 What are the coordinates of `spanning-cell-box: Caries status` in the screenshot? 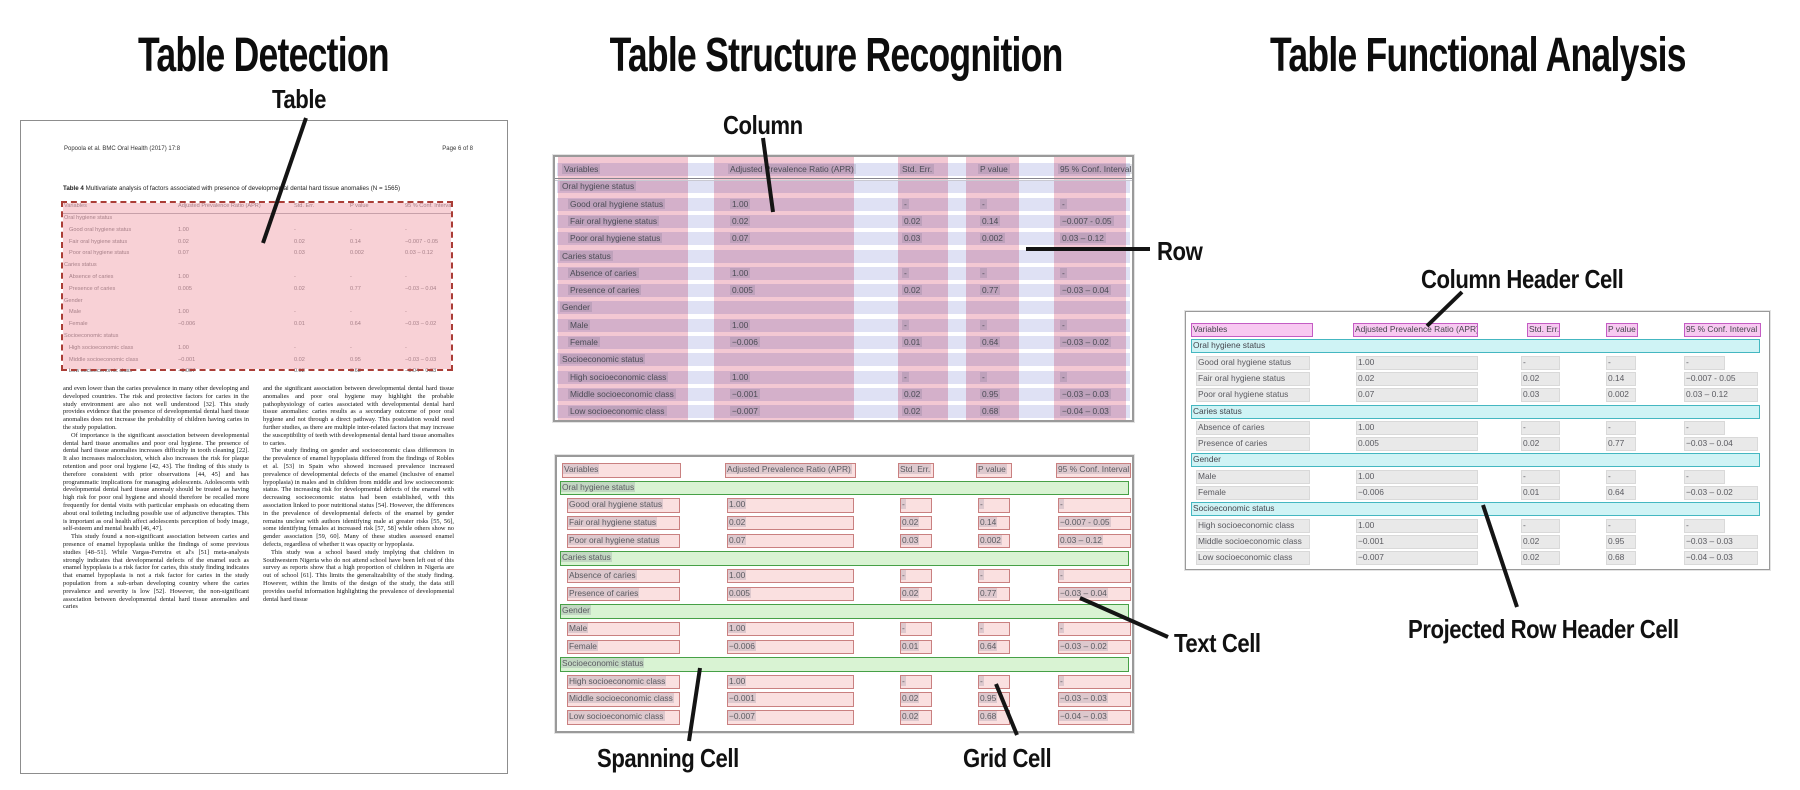 It's located at (844, 558).